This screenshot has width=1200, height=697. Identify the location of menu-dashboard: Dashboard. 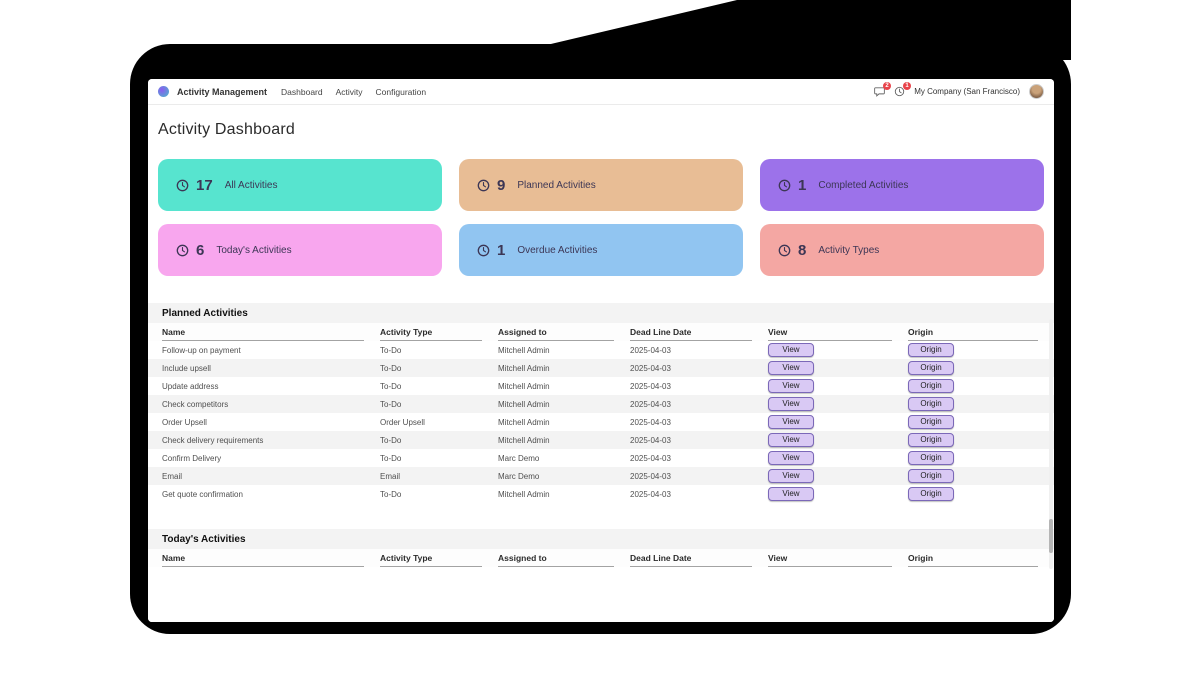
(302, 91).